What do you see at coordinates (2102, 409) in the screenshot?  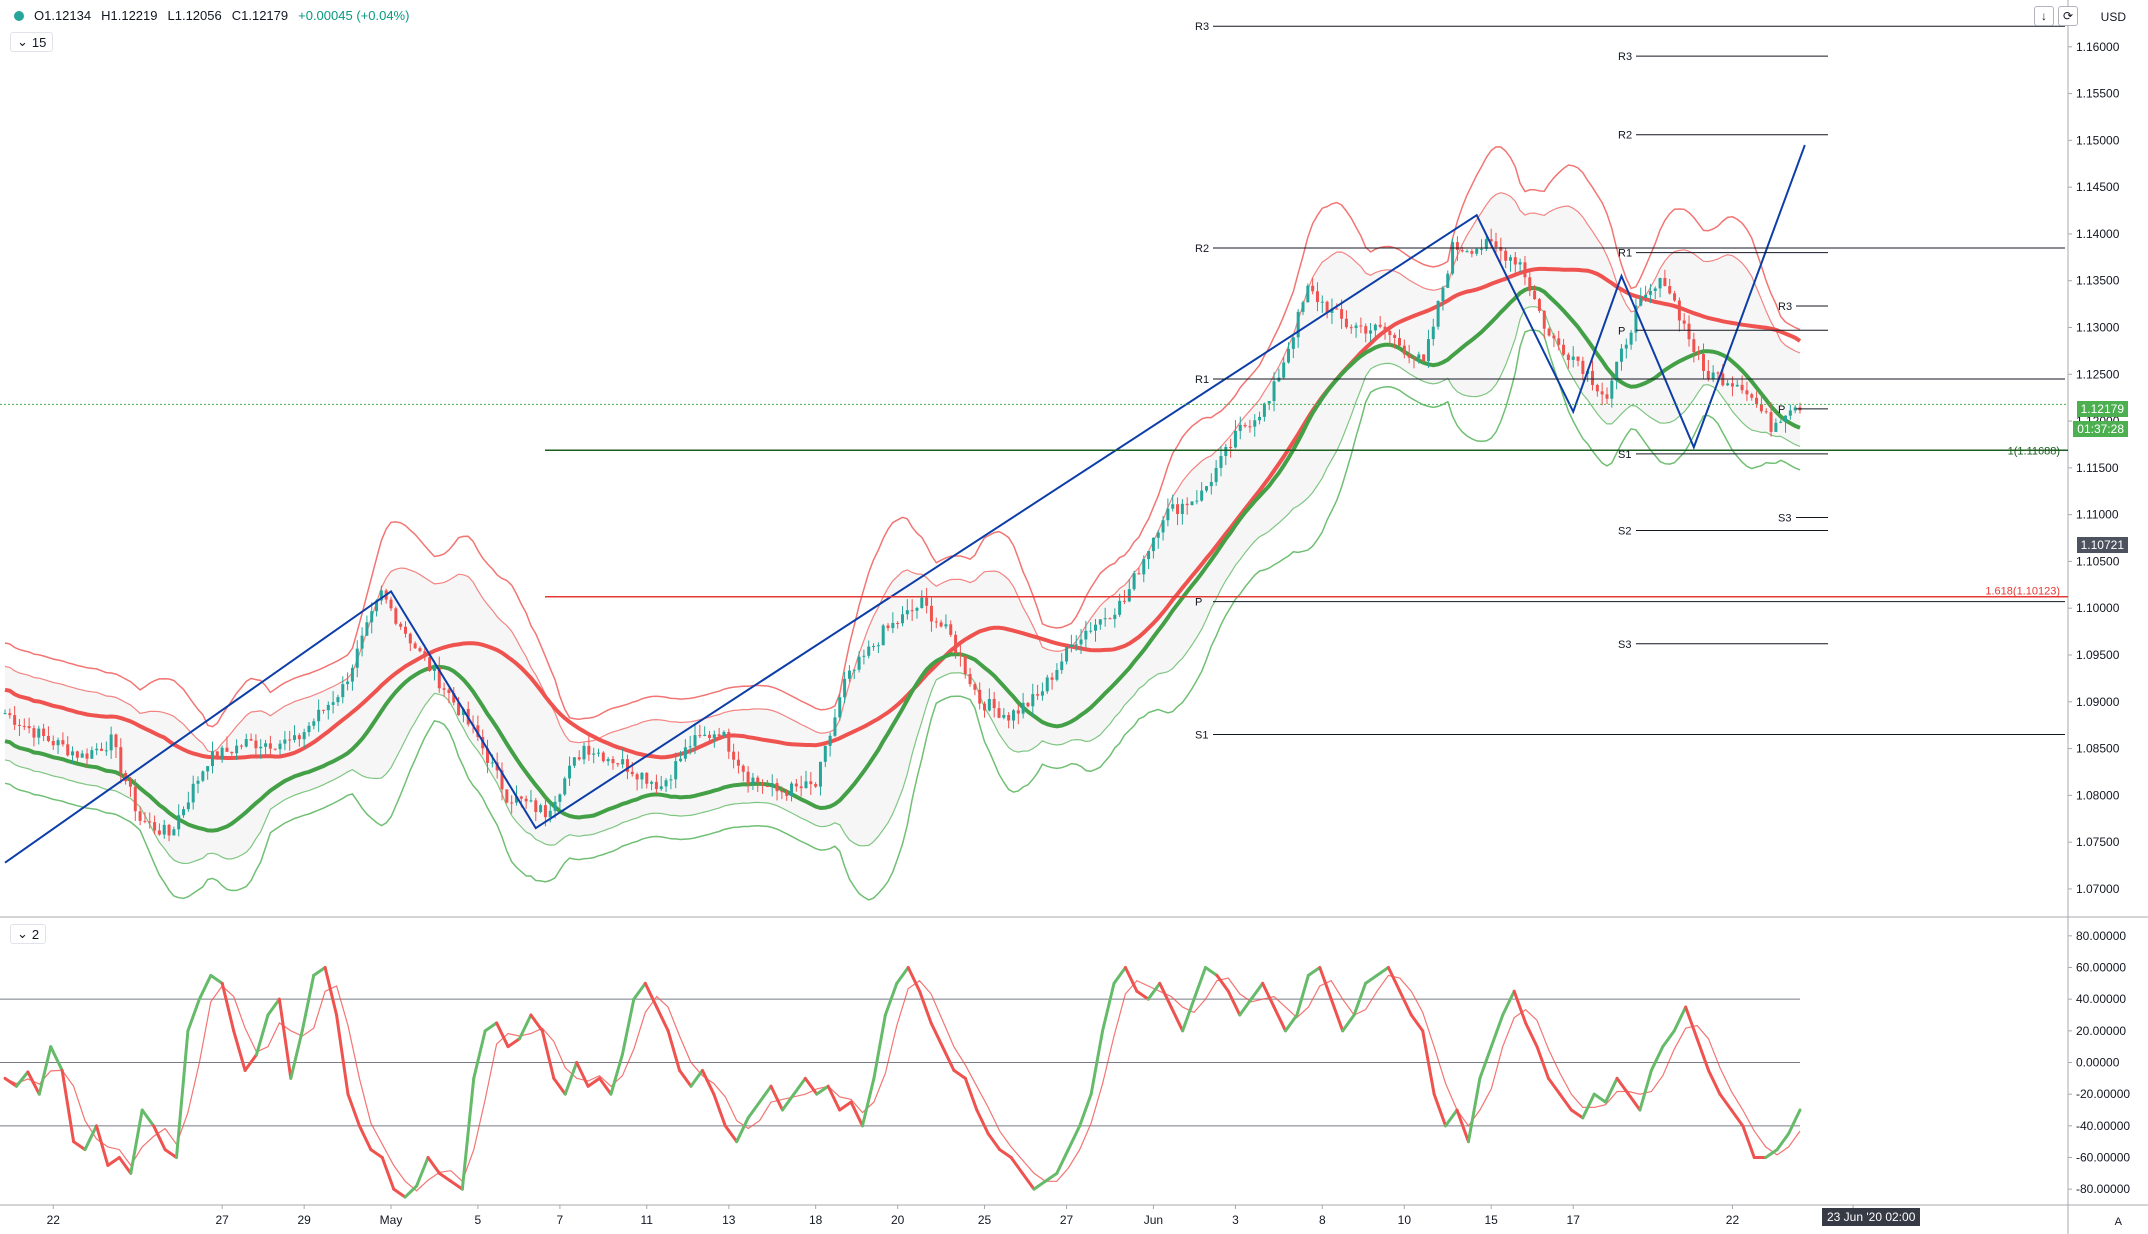 I see `last-price-tag: 1.12179` at bounding box center [2102, 409].